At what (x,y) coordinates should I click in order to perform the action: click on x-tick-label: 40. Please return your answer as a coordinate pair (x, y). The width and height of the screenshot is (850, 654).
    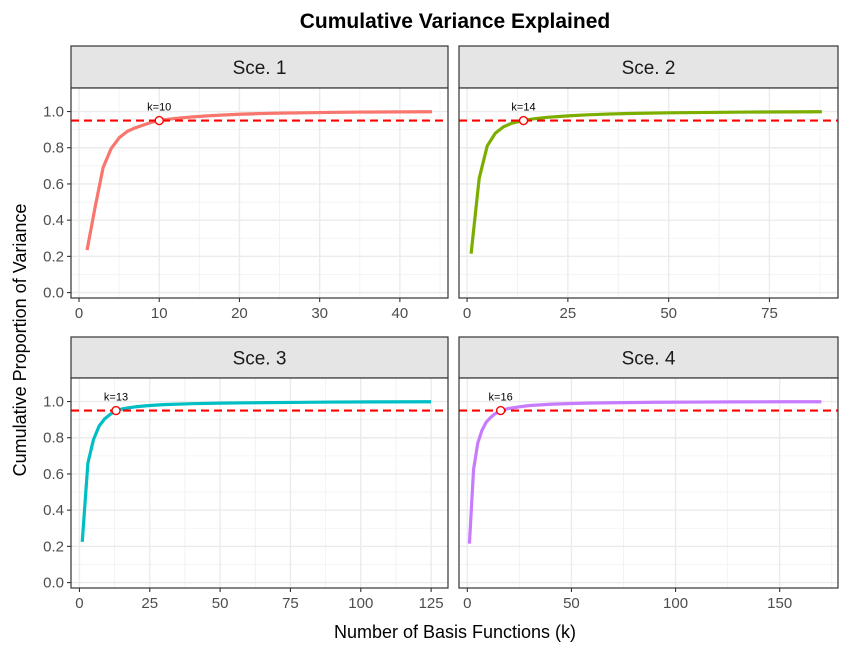
    Looking at the image, I should click on (400, 313).